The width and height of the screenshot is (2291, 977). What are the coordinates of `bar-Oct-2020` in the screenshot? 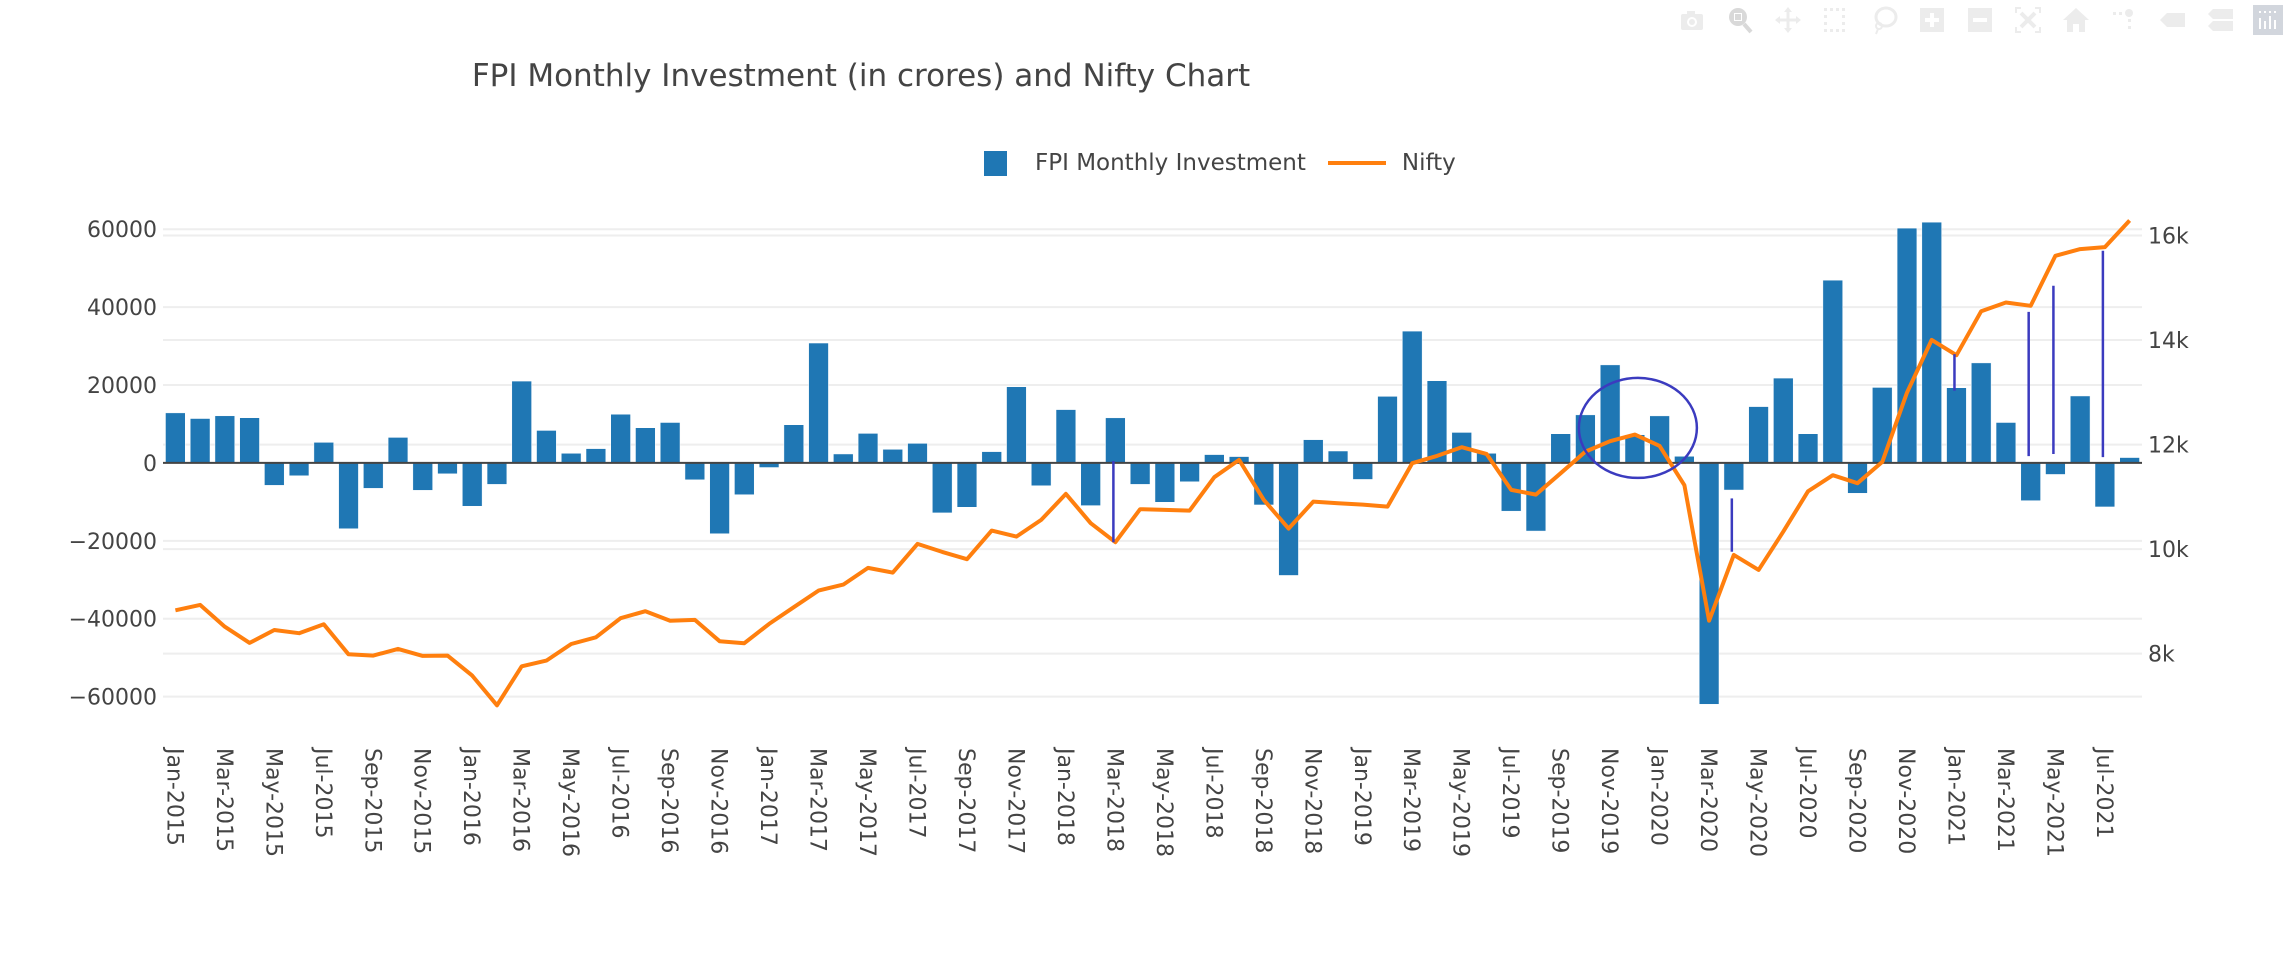 It's located at (1882, 425).